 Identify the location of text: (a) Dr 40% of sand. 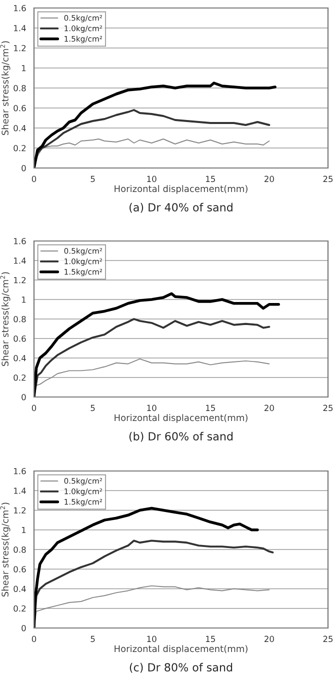
(181, 207).